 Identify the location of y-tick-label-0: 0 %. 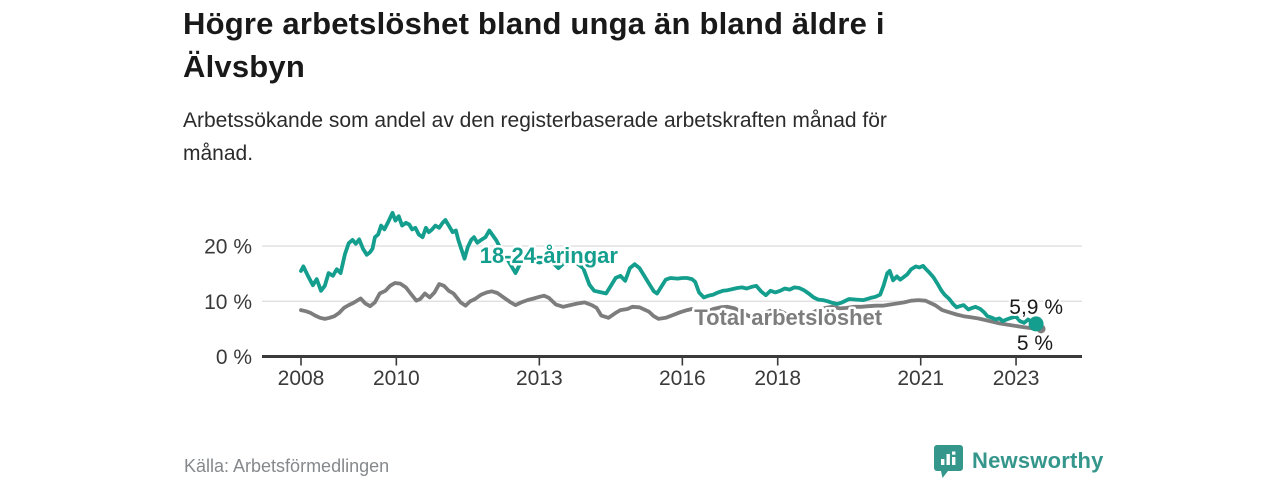
(234, 357).